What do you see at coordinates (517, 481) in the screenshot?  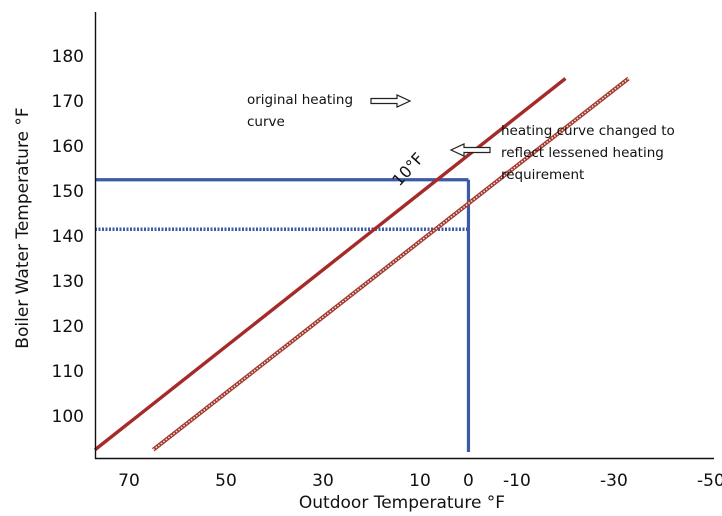 I see `x-tick-label: -10` at bounding box center [517, 481].